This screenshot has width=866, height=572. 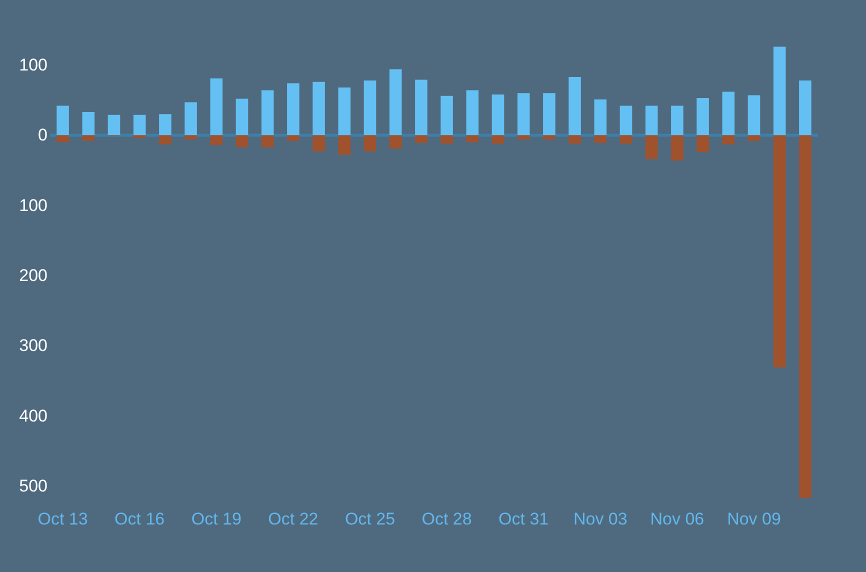 I want to click on x-tick-label: Nov 09, so click(x=754, y=519).